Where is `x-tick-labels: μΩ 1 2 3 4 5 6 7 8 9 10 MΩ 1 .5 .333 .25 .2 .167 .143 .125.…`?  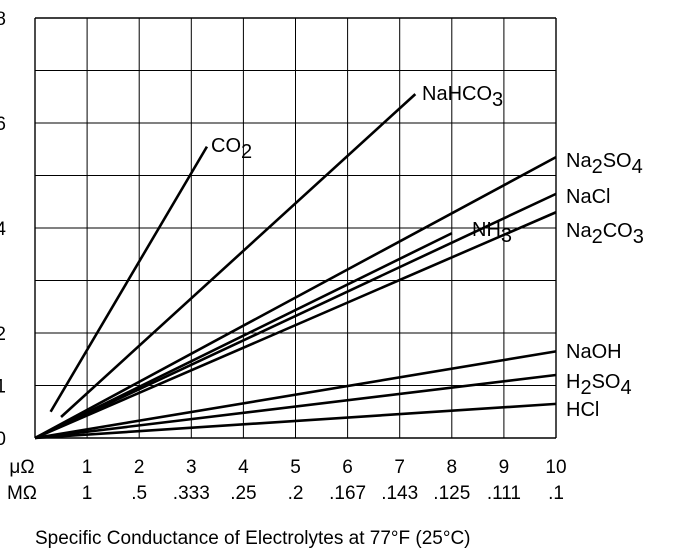 x-tick-labels: μΩ 1 2 3 4 5 6 7 8 9 10 MΩ 1 .5 .333 .25 .2 .167 .143 .125.… is located at coordinates (287, 480).